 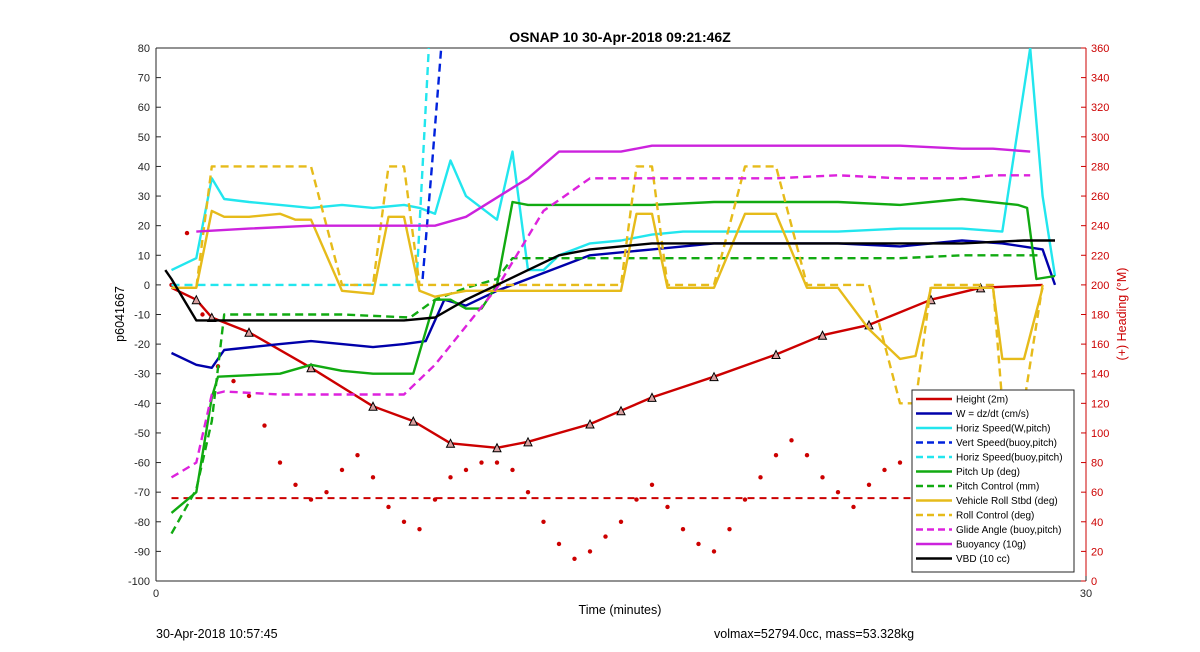 I want to click on right-tick-label: 200, so click(x=1100, y=286).